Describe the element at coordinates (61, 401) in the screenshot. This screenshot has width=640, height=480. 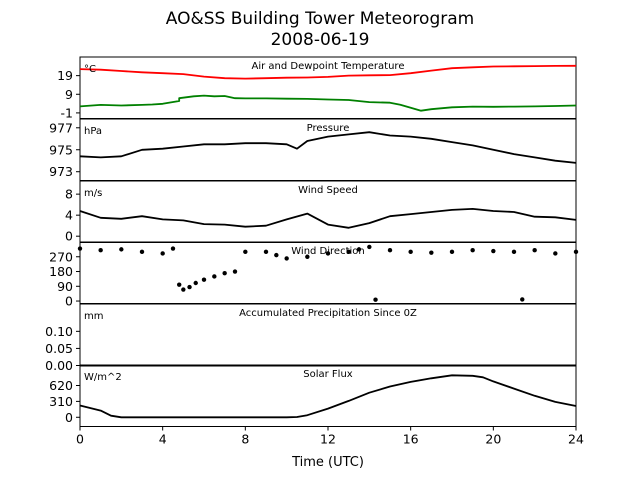
I see `y-tick-label: 310` at that location.